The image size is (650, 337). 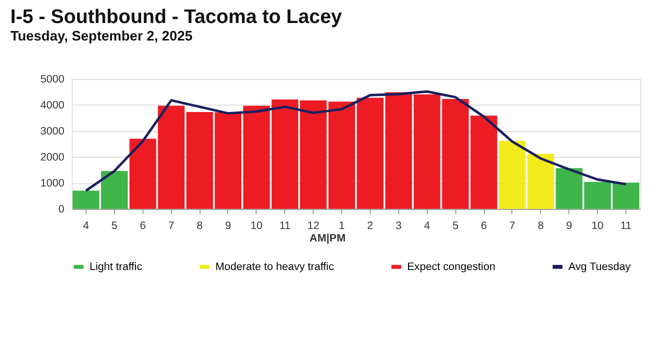 I want to click on chart-subtitle: Tuesday, September 2, 2025, so click(x=101, y=36).